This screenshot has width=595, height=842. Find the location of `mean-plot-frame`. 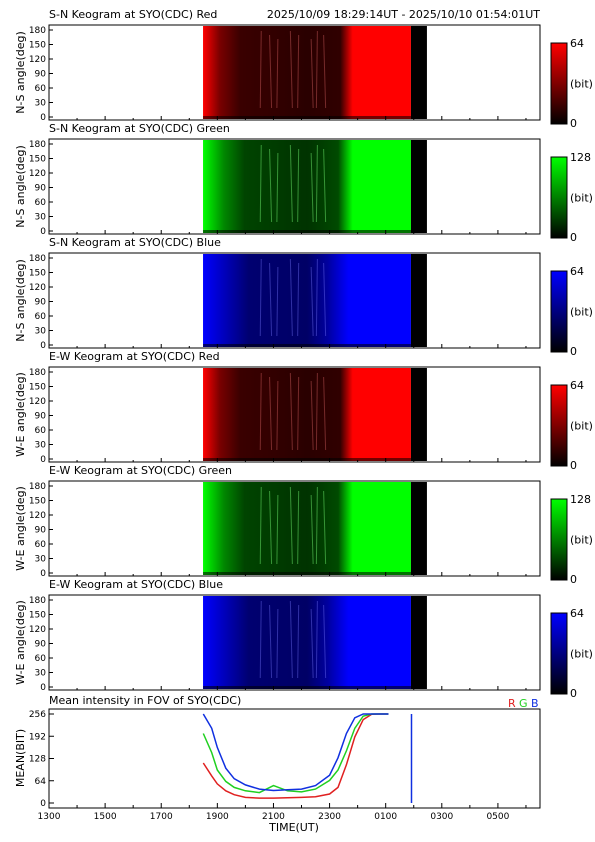

mean-plot-frame is located at coordinates (294, 758).